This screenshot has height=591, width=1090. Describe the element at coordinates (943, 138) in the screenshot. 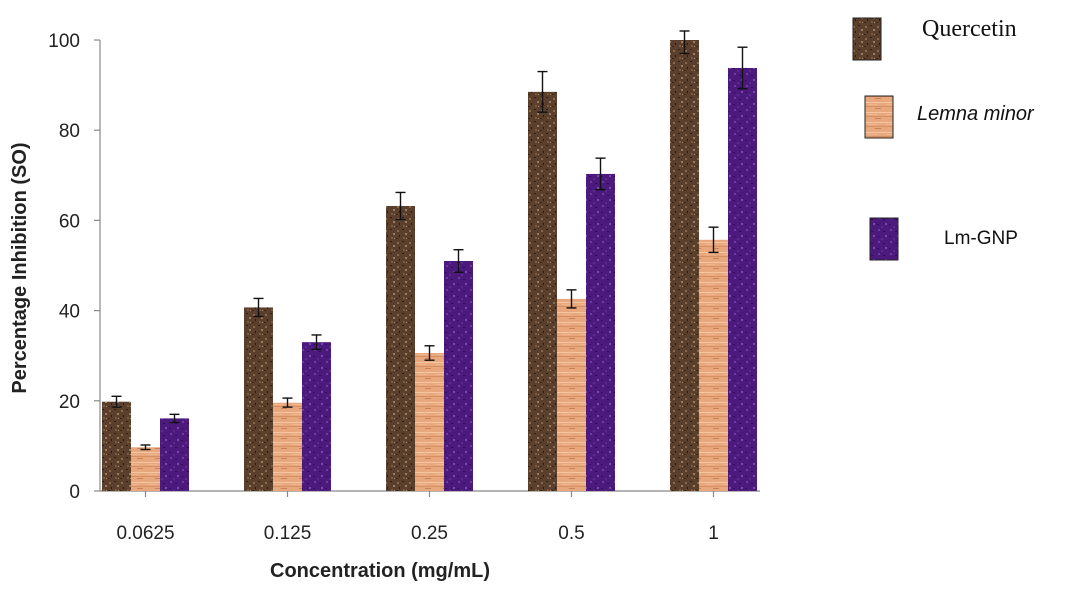

I see `legend: Quercetin Lemna minor Lm-GNP` at that location.